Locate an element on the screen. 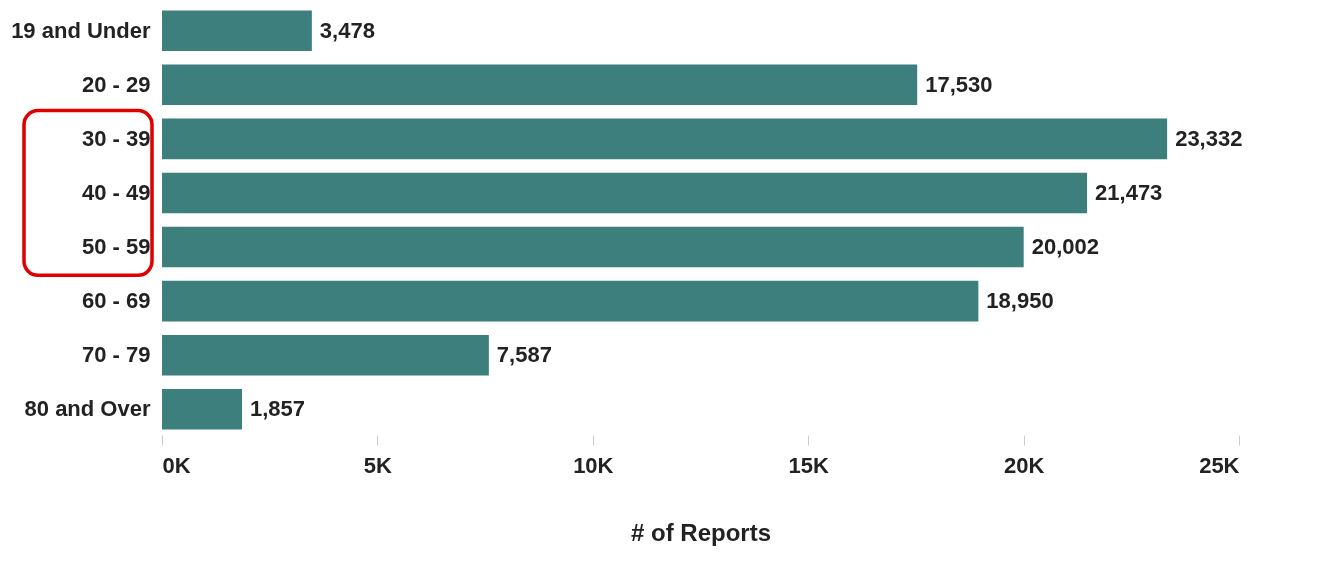 The width and height of the screenshot is (1326, 563). data-label: 18,950 is located at coordinates (1020, 301).